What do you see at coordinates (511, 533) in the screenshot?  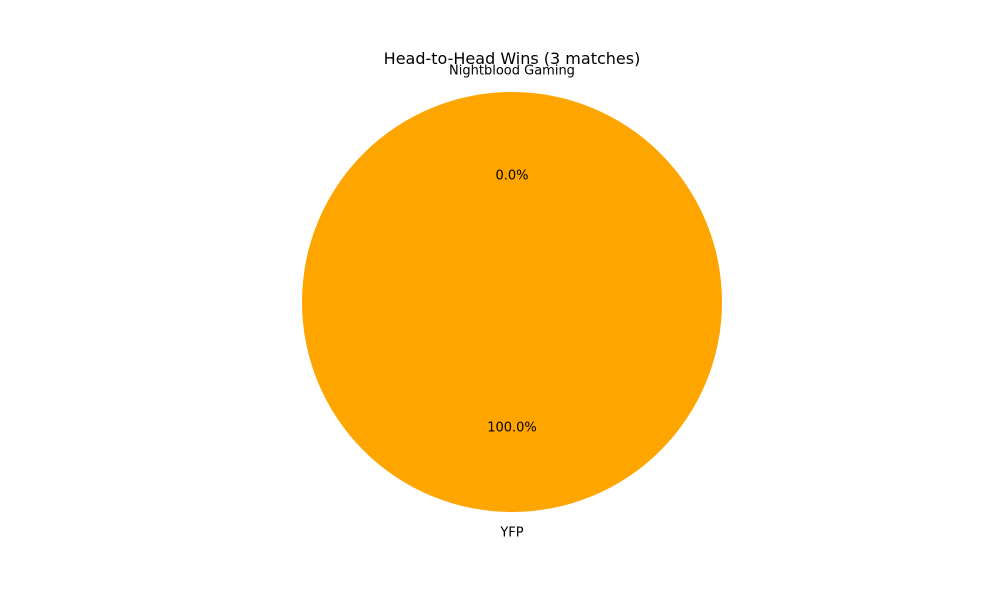 I see `pie-label-yfp: YFP` at bounding box center [511, 533].